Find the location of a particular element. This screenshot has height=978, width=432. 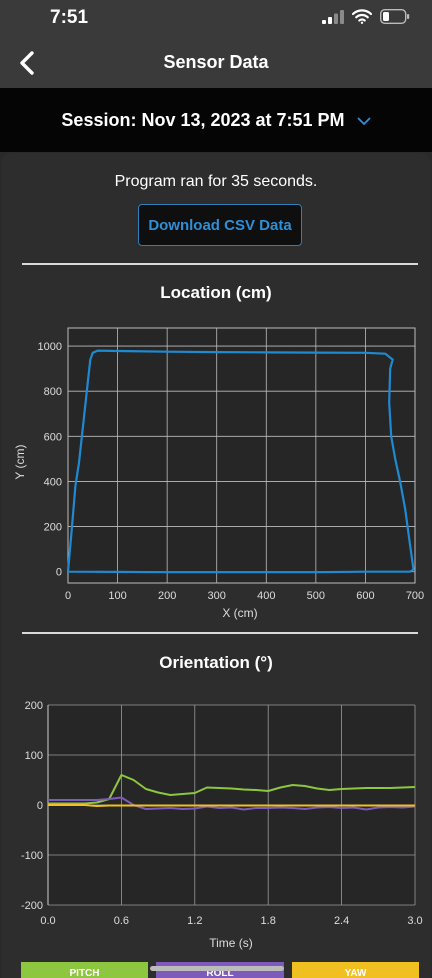

battery-icon is located at coordinates (395, 16).